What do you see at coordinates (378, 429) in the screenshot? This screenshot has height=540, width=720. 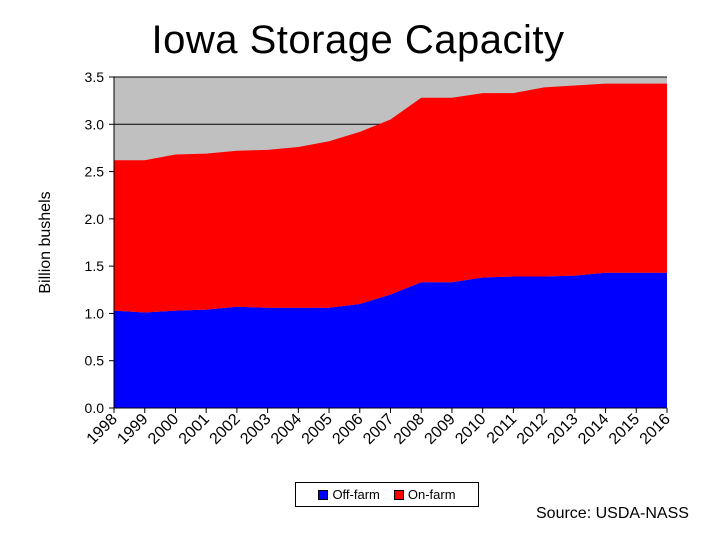 I see `x-tick-label-2007: 2007` at bounding box center [378, 429].